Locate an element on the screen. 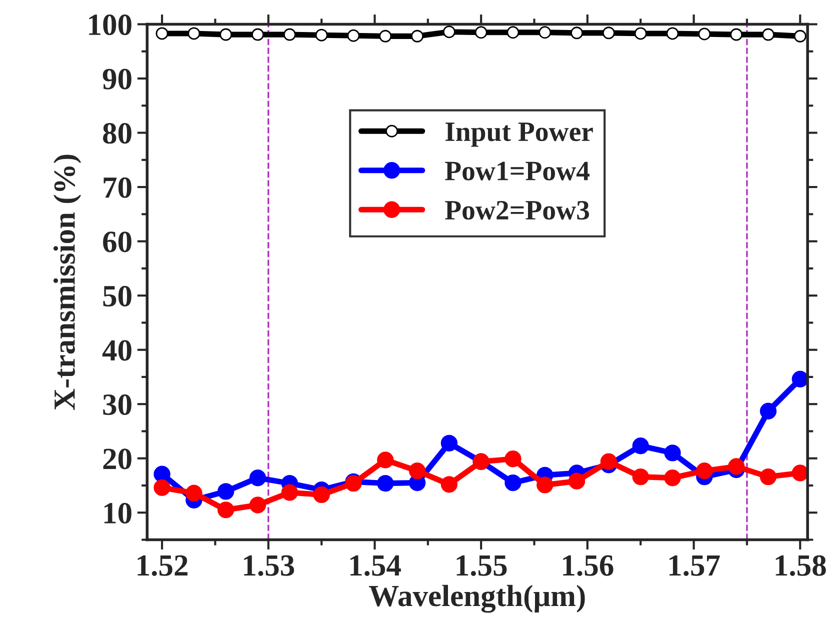  y-tick-label: 10 is located at coordinates (118, 513).